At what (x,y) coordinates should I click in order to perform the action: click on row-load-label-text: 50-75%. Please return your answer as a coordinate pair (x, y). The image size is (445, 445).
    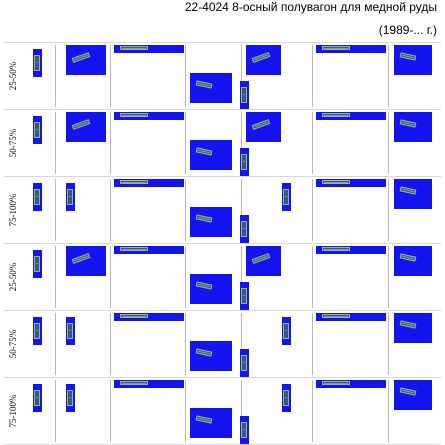
    Looking at the image, I should click on (13, 344).